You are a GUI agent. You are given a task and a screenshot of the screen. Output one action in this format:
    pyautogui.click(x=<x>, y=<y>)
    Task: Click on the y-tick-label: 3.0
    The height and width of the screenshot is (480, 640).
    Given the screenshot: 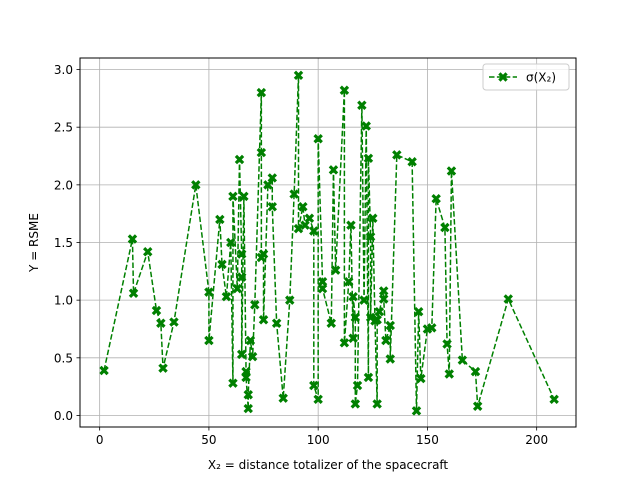 What is the action you would take?
    pyautogui.click(x=63, y=70)
    